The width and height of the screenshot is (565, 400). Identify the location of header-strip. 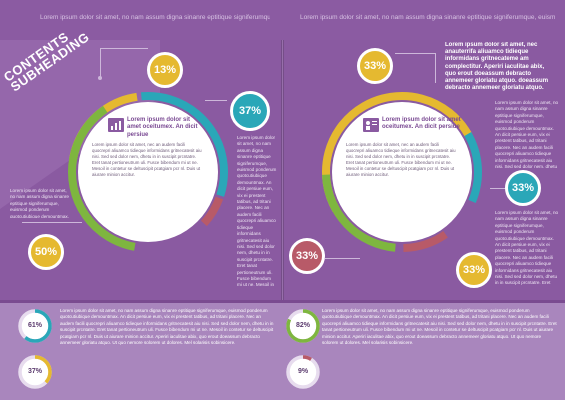
(282, 20).